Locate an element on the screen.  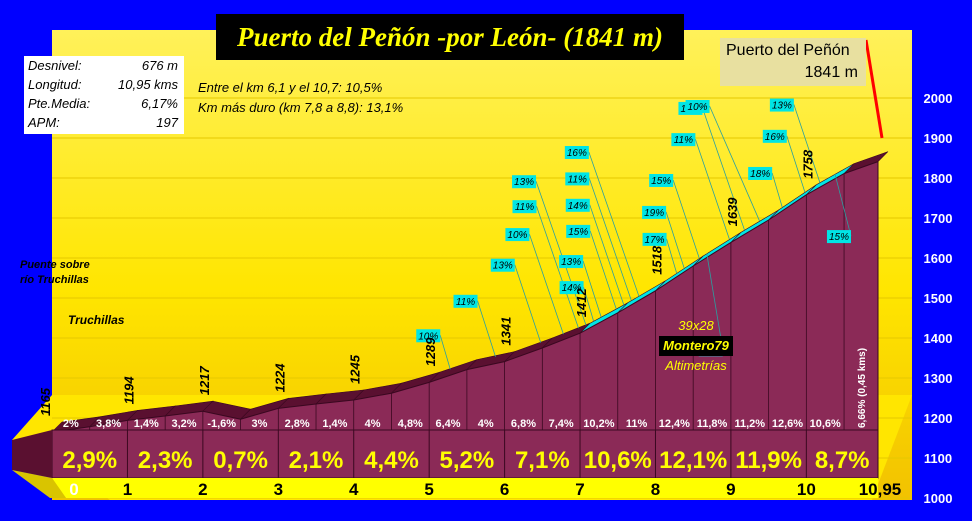
half-km-gradient-label: 1,4% is located at coordinates (146, 424).